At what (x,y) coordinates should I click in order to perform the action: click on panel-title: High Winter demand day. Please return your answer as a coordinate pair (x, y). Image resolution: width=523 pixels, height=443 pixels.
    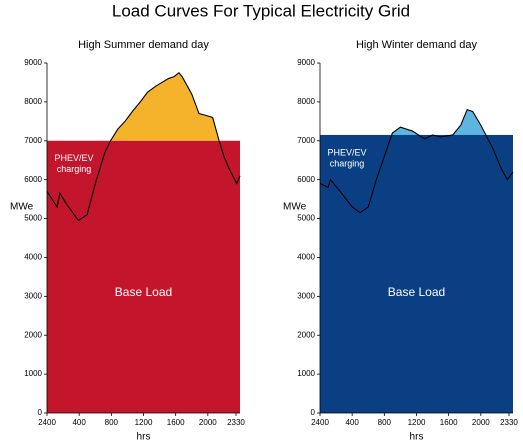
    Looking at the image, I should click on (417, 45).